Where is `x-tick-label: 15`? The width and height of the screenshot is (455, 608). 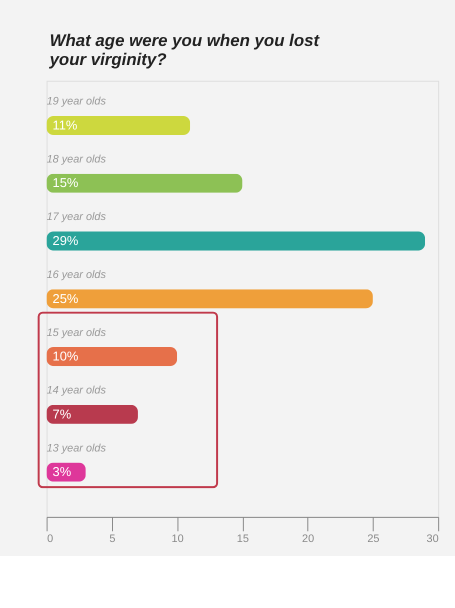
x-tick-label: 15 is located at coordinates (242, 539).